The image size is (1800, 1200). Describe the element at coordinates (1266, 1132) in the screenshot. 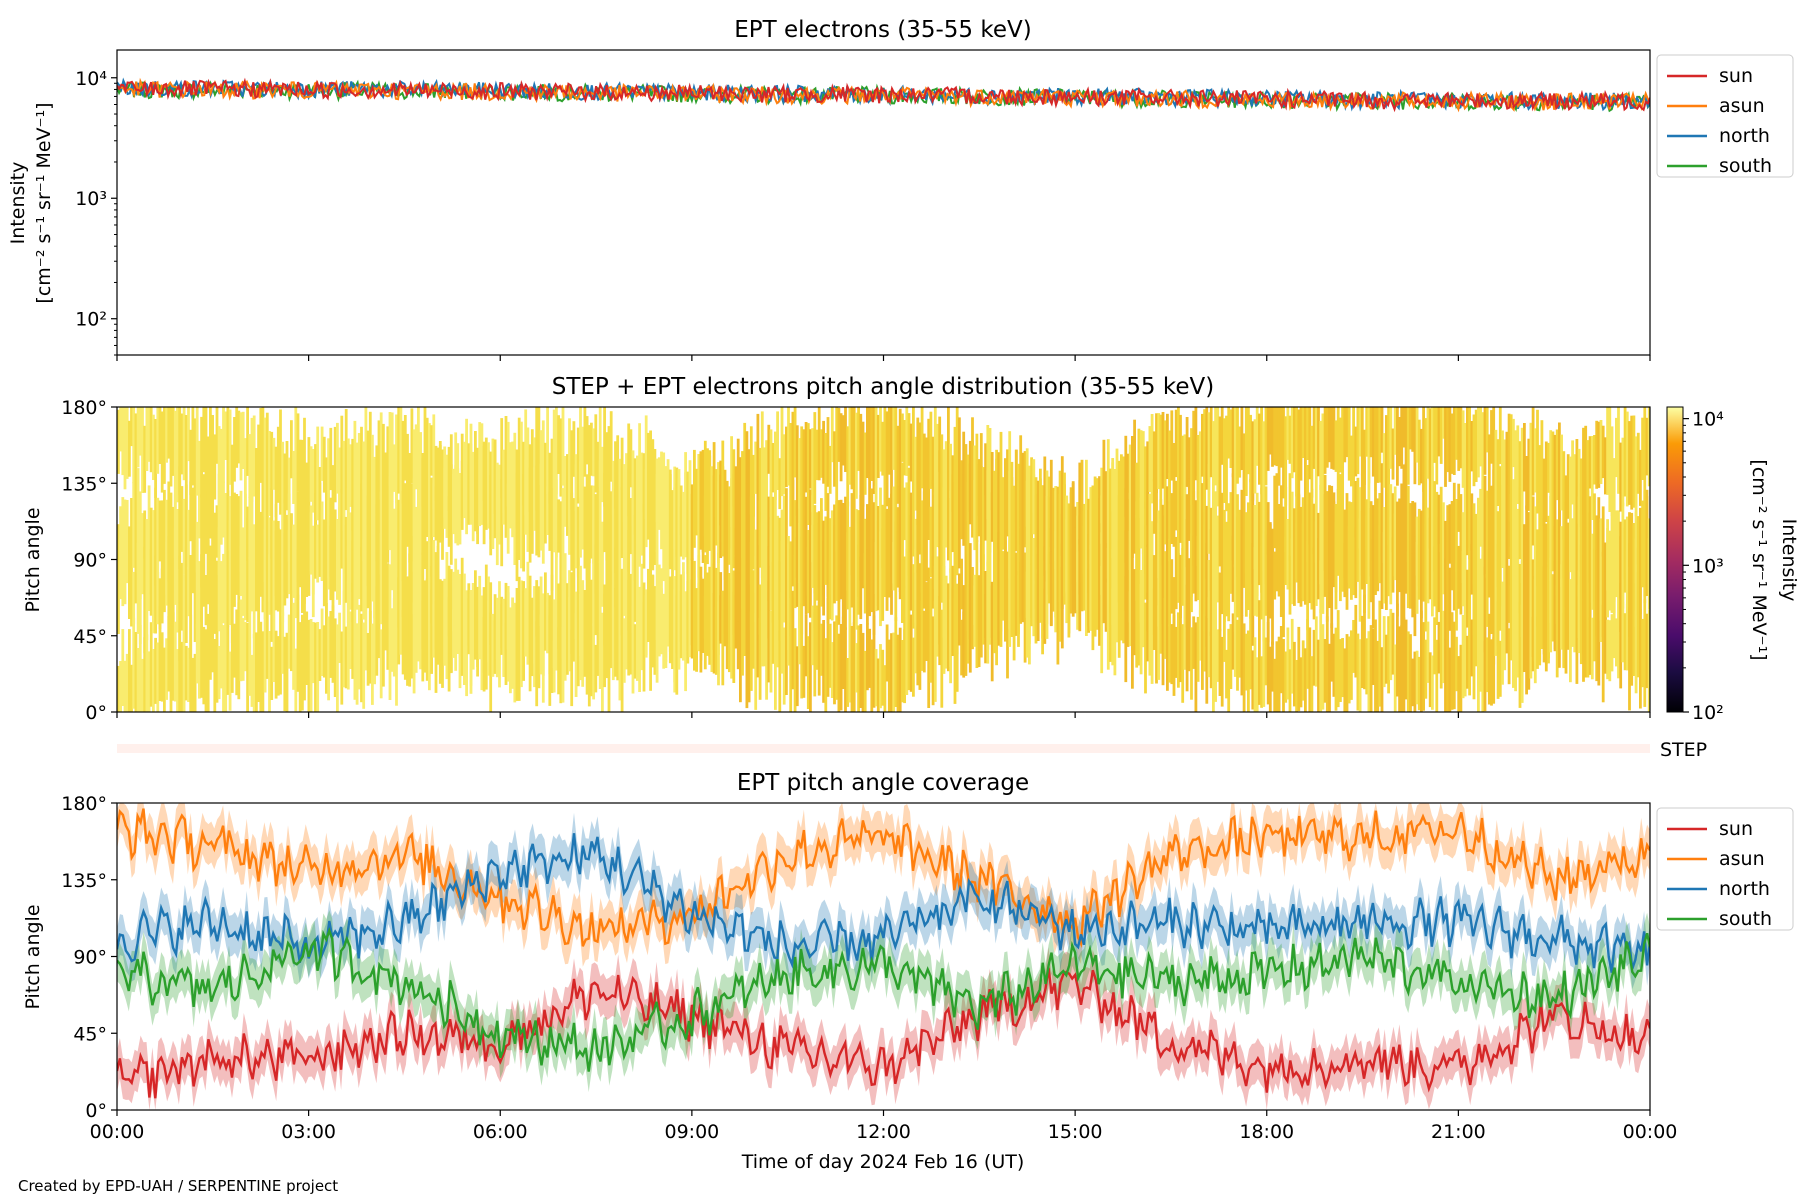

I see `x-tick-label: 18:00` at that location.